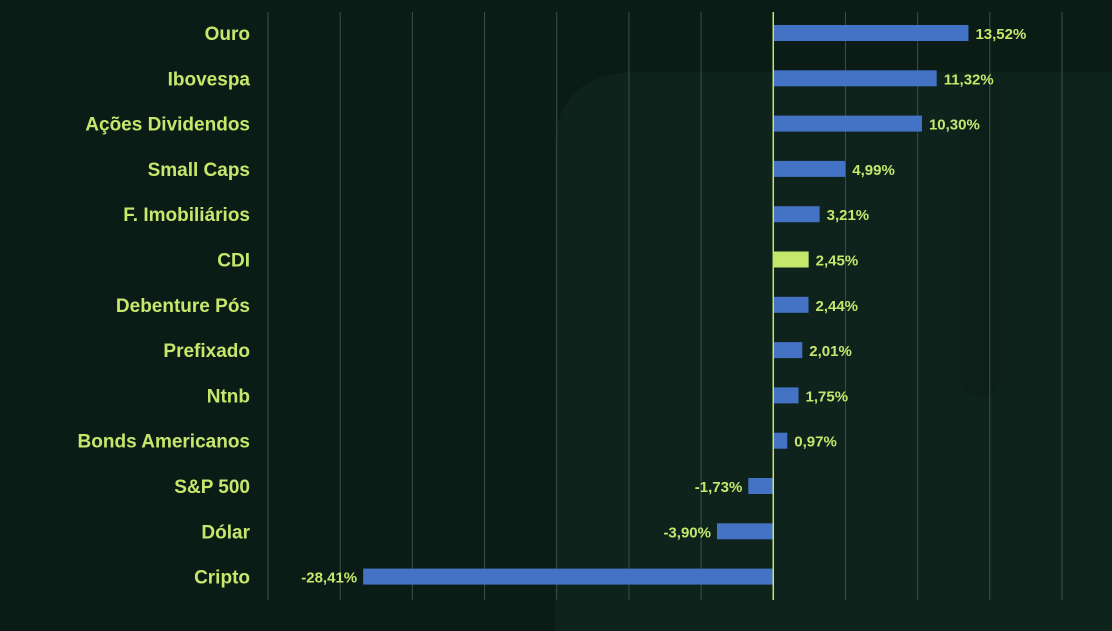 Image resolution: width=1112 pixels, height=631 pixels. Describe the element at coordinates (836, 306) in the screenshot. I see `value-label: 2,44%` at that location.